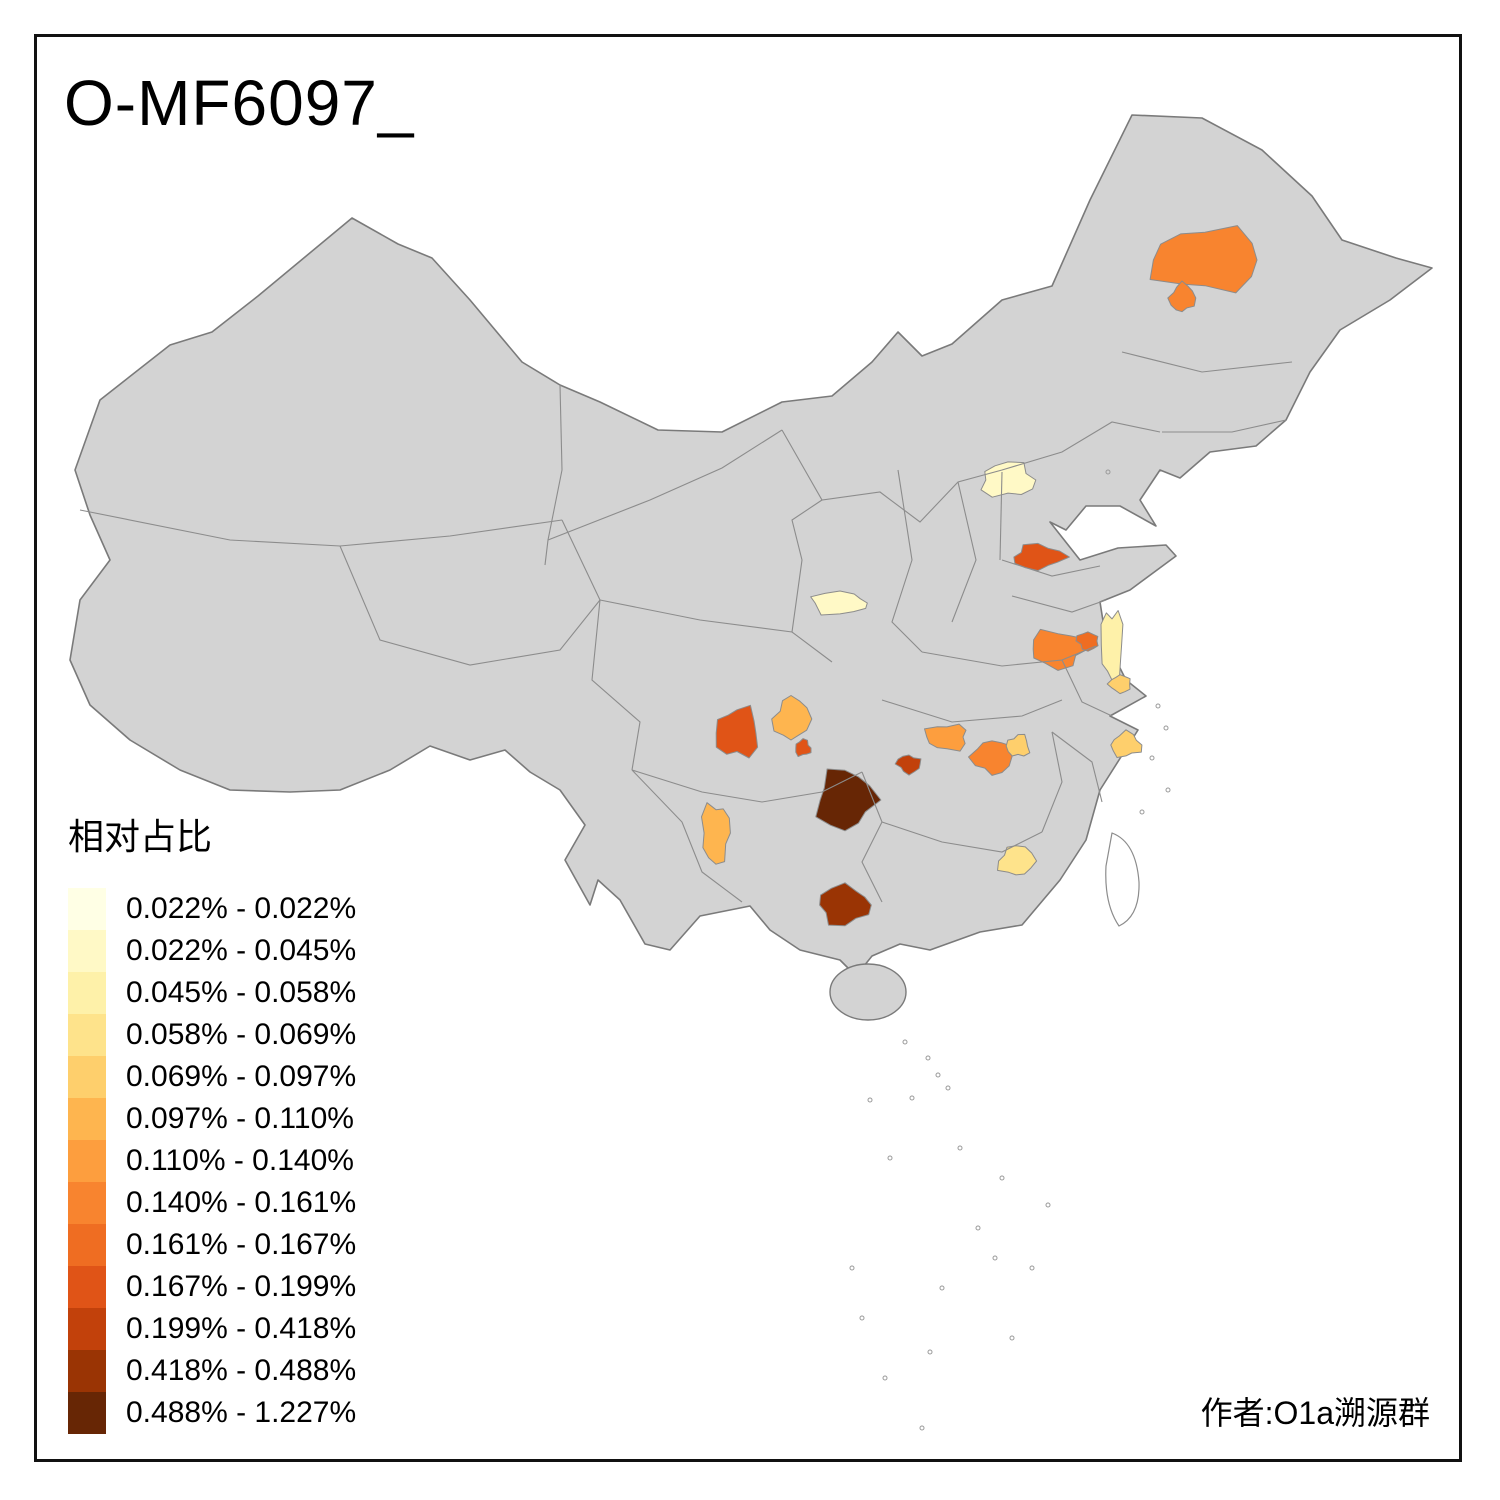 The image size is (1500, 1500). What do you see at coordinates (1203, 259) in the screenshot?
I see `map-region-heilongjiang-harbin` at bounding box center [1203, 259].